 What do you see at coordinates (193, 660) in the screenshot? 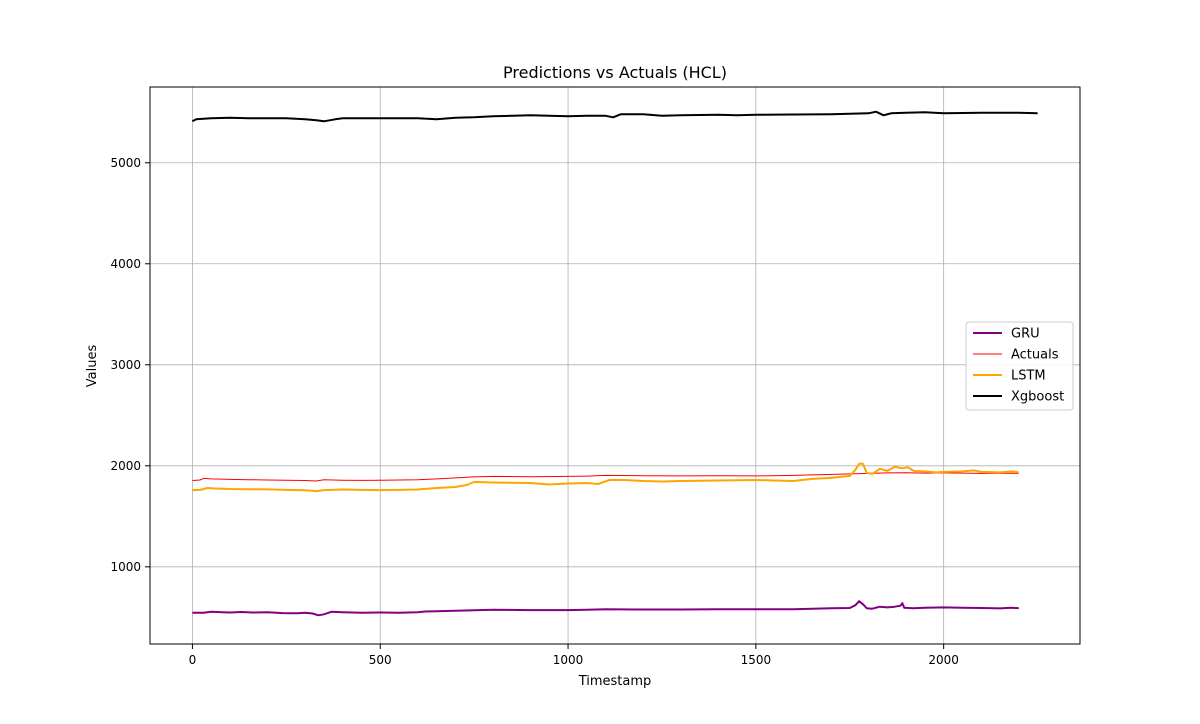
I see `x-tick-label-0: 0` at bounding box center [193, 660].